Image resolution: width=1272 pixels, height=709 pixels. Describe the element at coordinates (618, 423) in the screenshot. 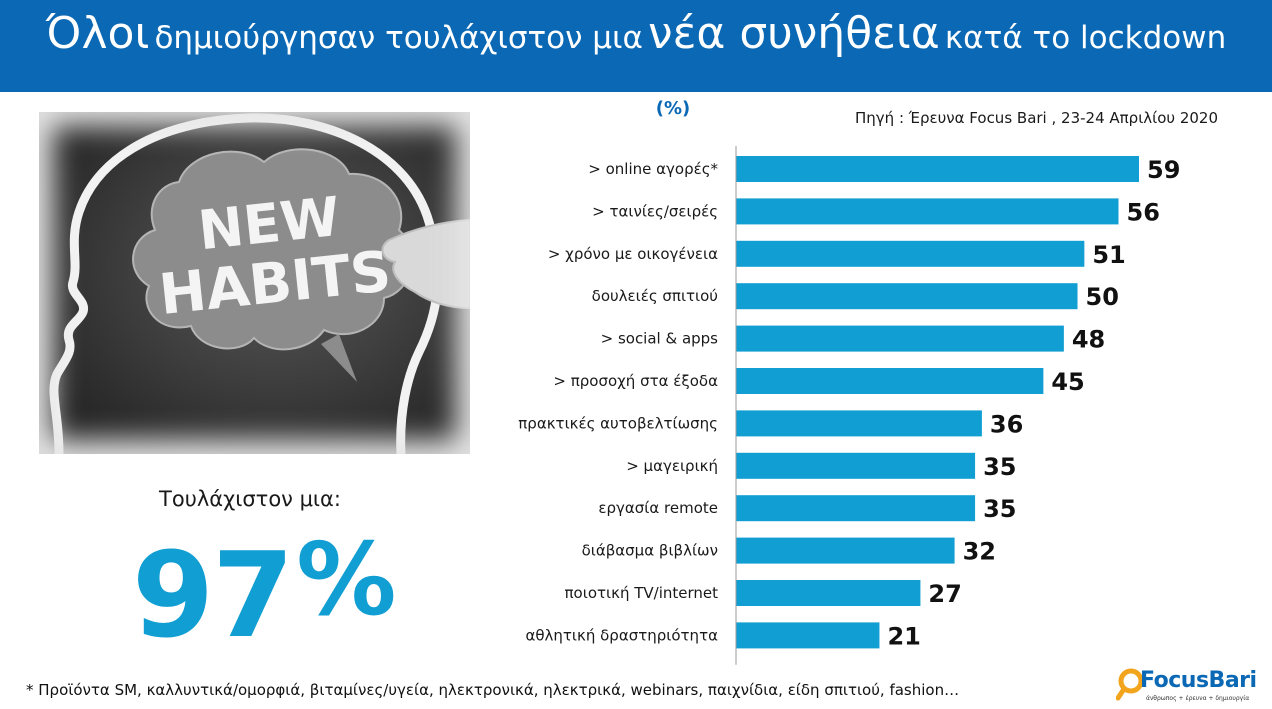

I see `category-label: πρακτικές αυτοβελτίωσης` at that location.